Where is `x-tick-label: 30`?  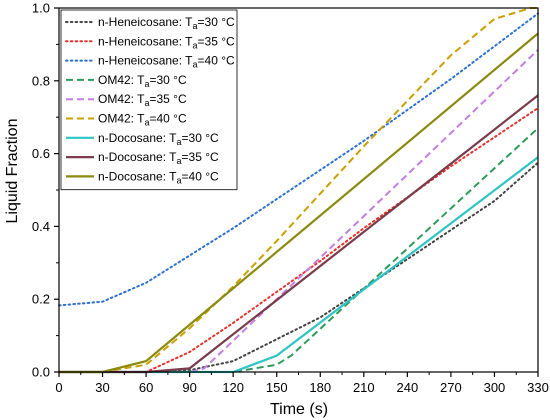 x-tick-label: 30 is located at coordinates (102, 387).